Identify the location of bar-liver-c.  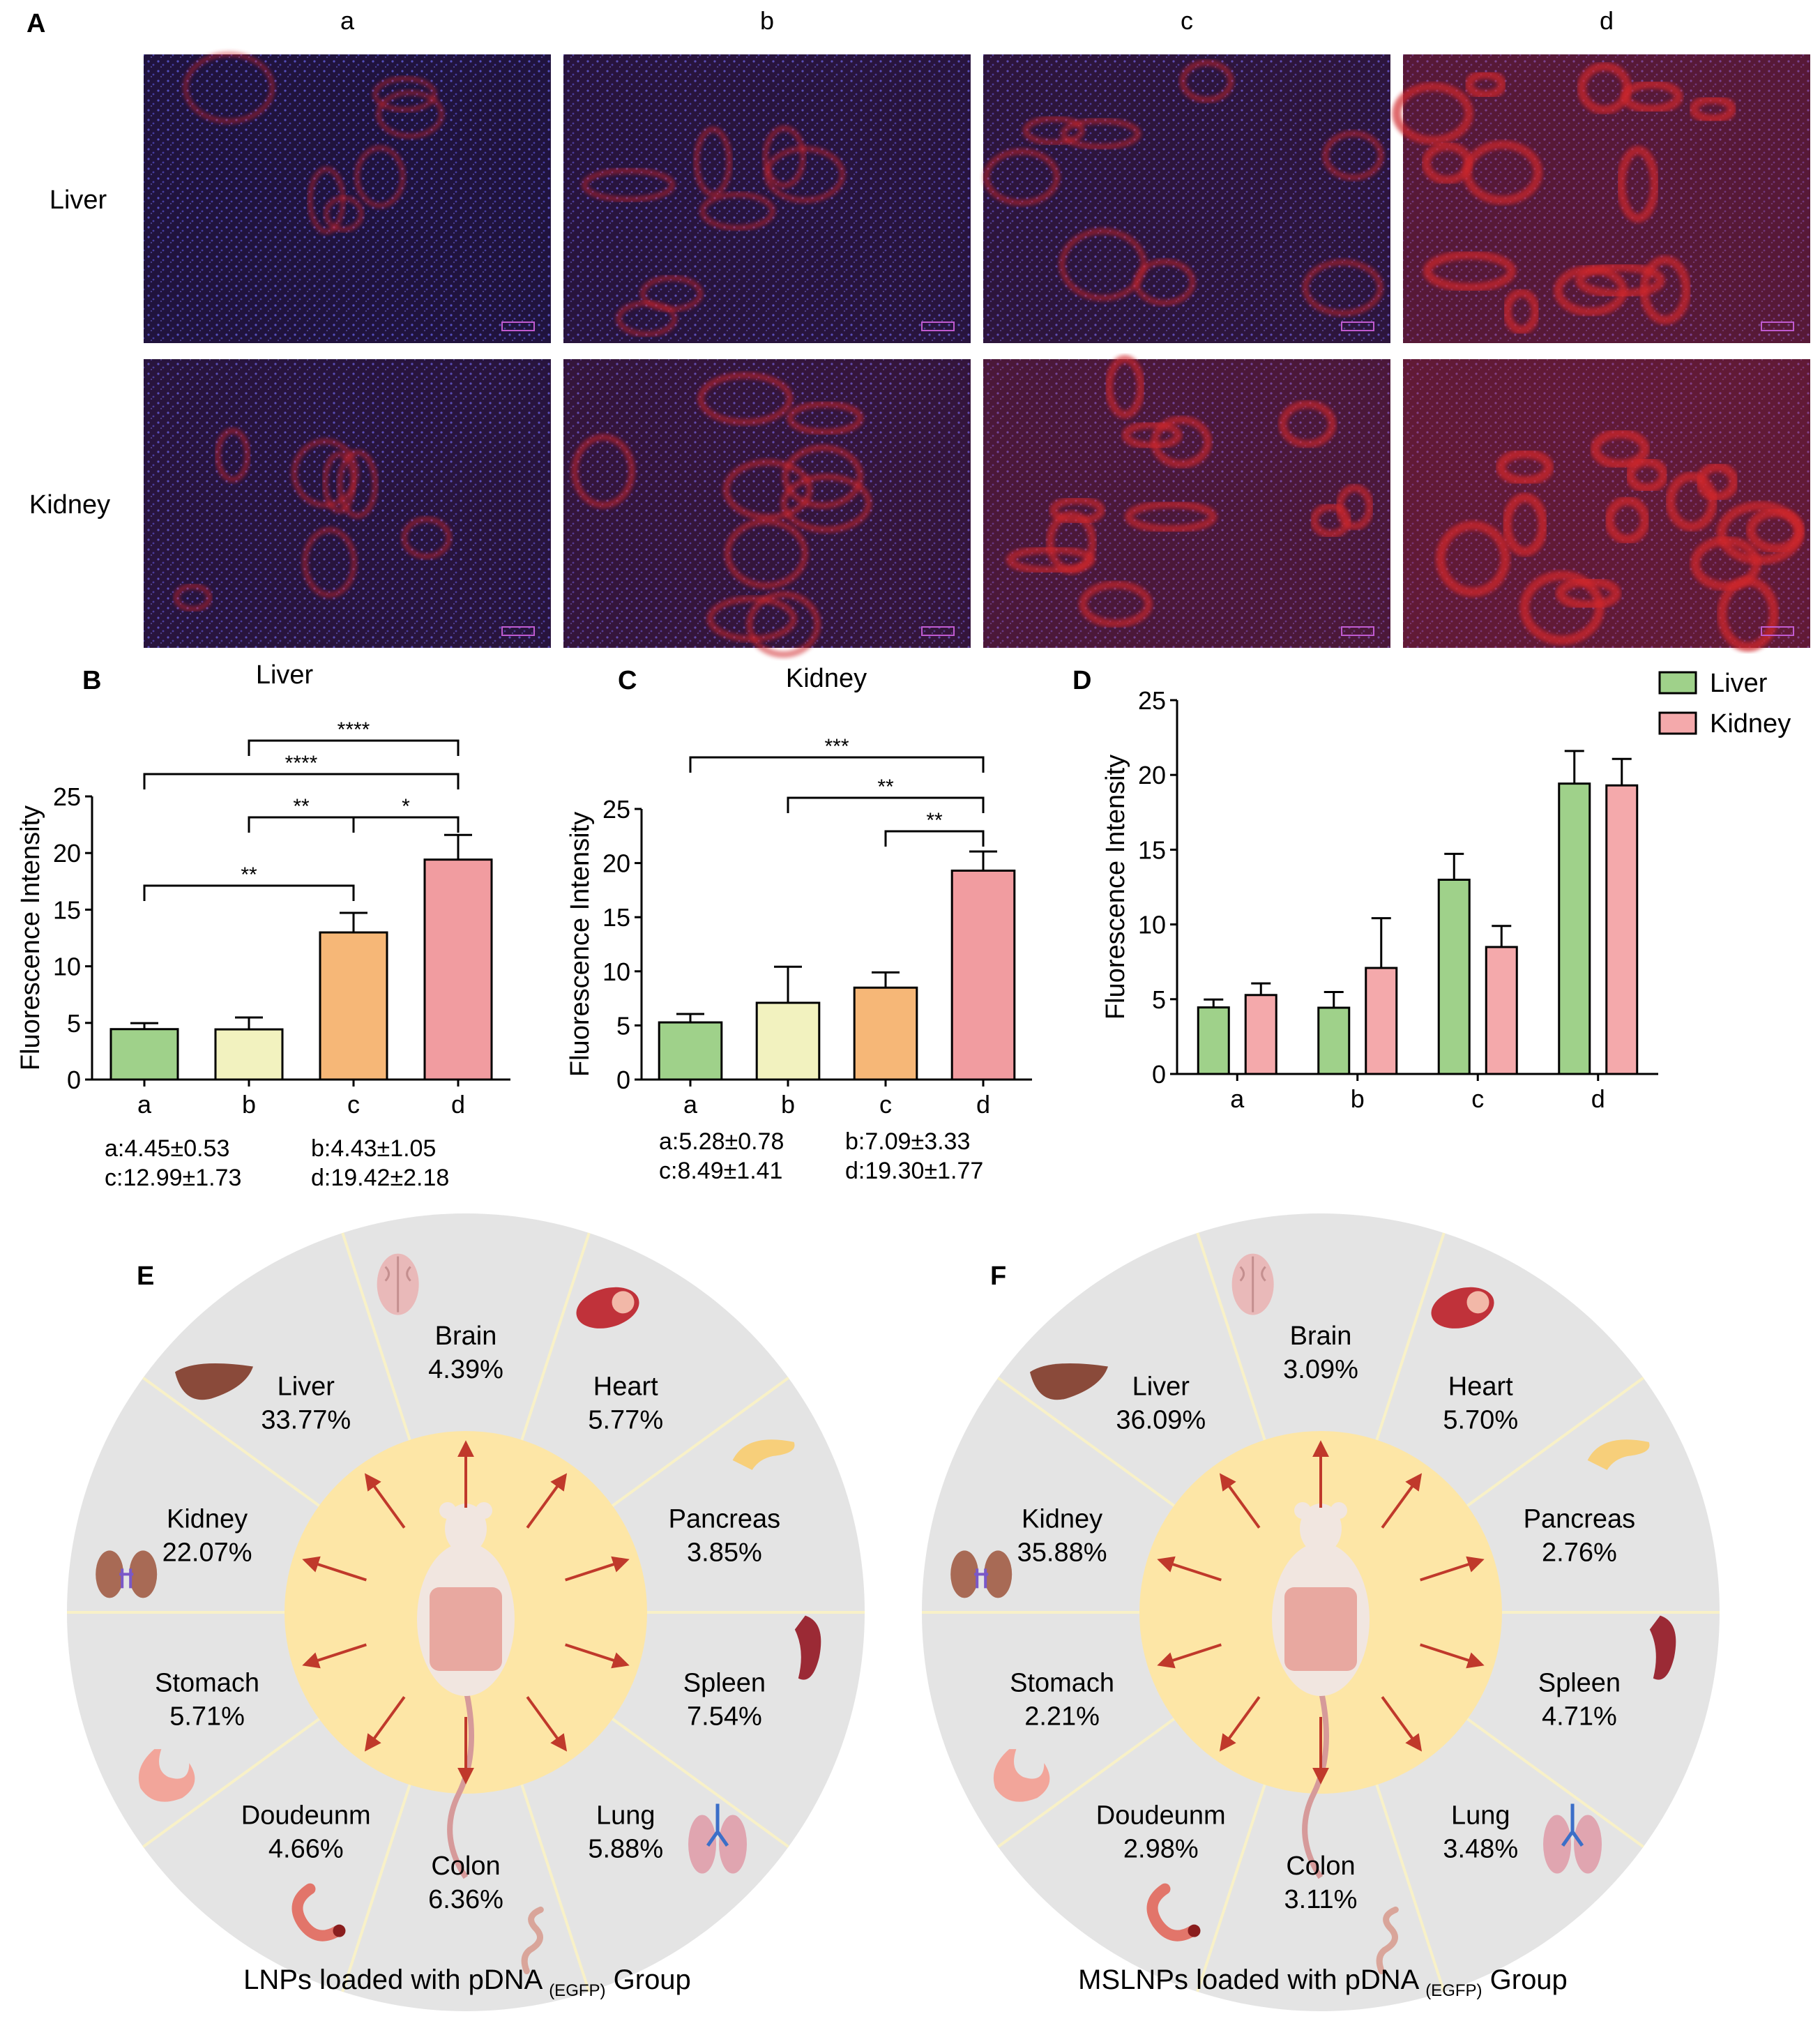
(1454, 977).